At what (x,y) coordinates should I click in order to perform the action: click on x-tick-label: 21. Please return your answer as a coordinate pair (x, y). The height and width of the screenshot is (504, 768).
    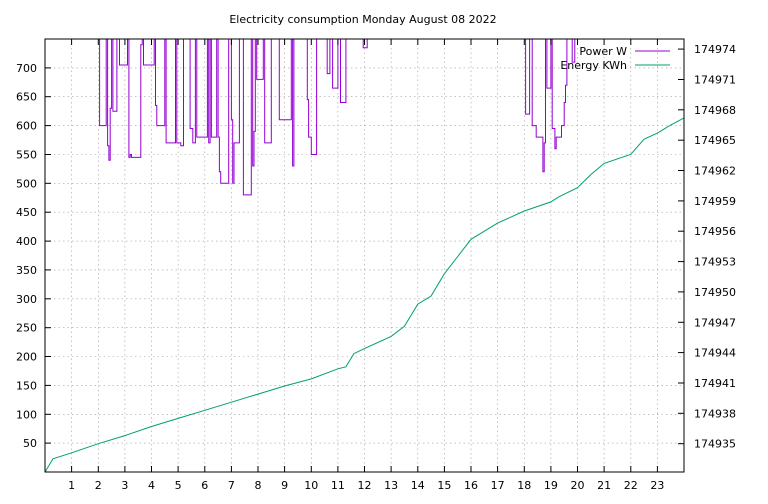
    Looking at the image, I should click on (604, 485).